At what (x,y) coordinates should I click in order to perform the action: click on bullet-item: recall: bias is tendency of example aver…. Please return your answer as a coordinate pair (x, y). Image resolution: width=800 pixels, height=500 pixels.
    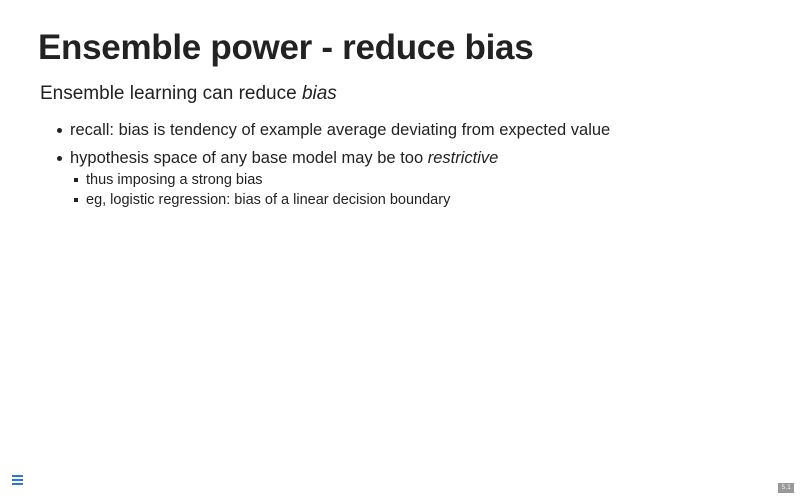
    Looking at the image, I should click on (333, 130).